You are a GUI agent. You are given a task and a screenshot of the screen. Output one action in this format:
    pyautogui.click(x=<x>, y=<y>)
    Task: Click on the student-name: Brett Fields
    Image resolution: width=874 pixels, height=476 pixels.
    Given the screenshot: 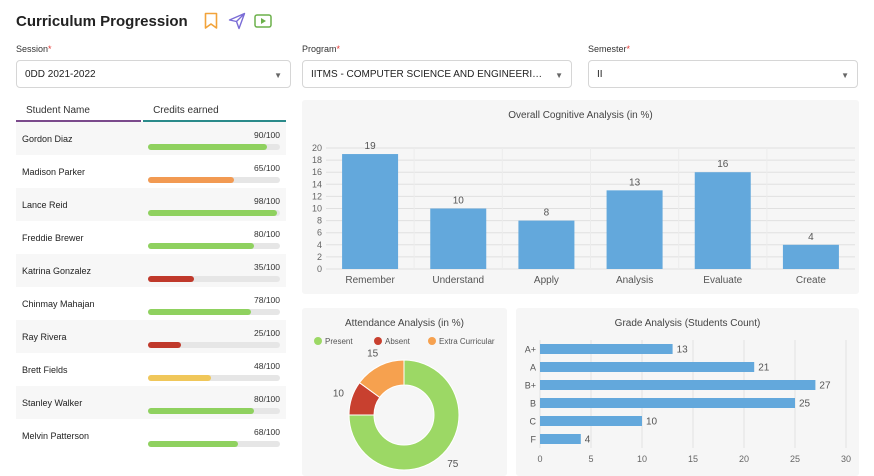 What is the action you would take?
    pyautogui.click(x=45, y=369)
    